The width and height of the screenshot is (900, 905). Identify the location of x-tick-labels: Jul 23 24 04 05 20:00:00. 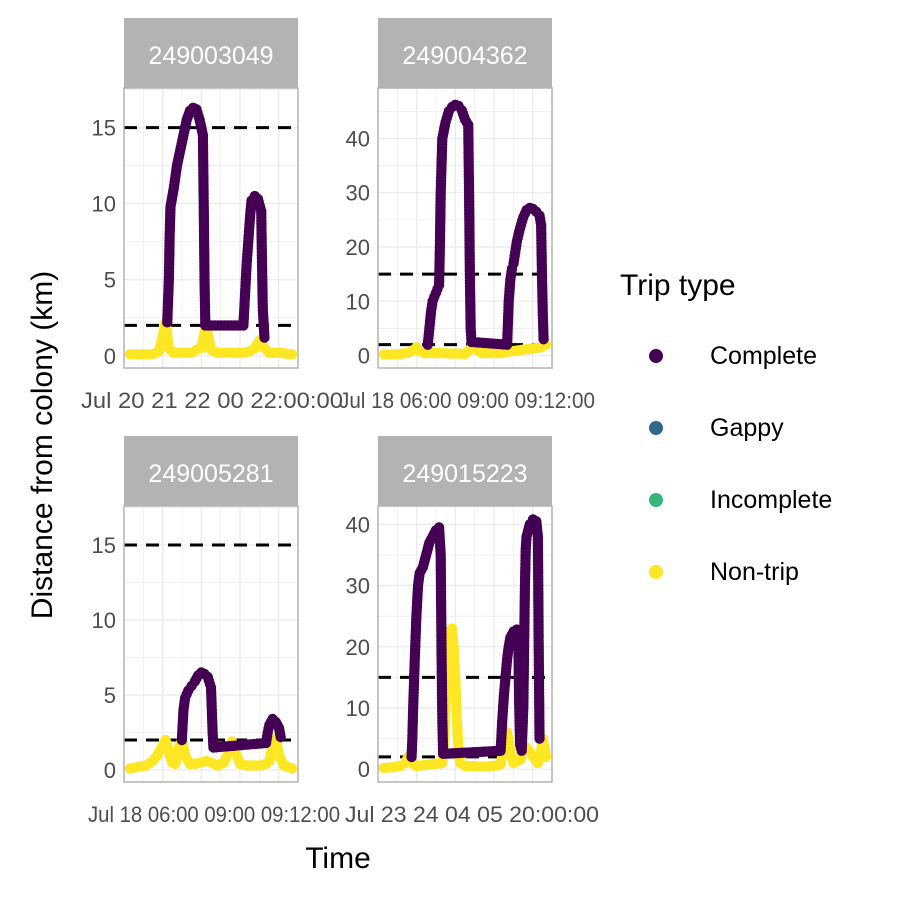
(472, 814).